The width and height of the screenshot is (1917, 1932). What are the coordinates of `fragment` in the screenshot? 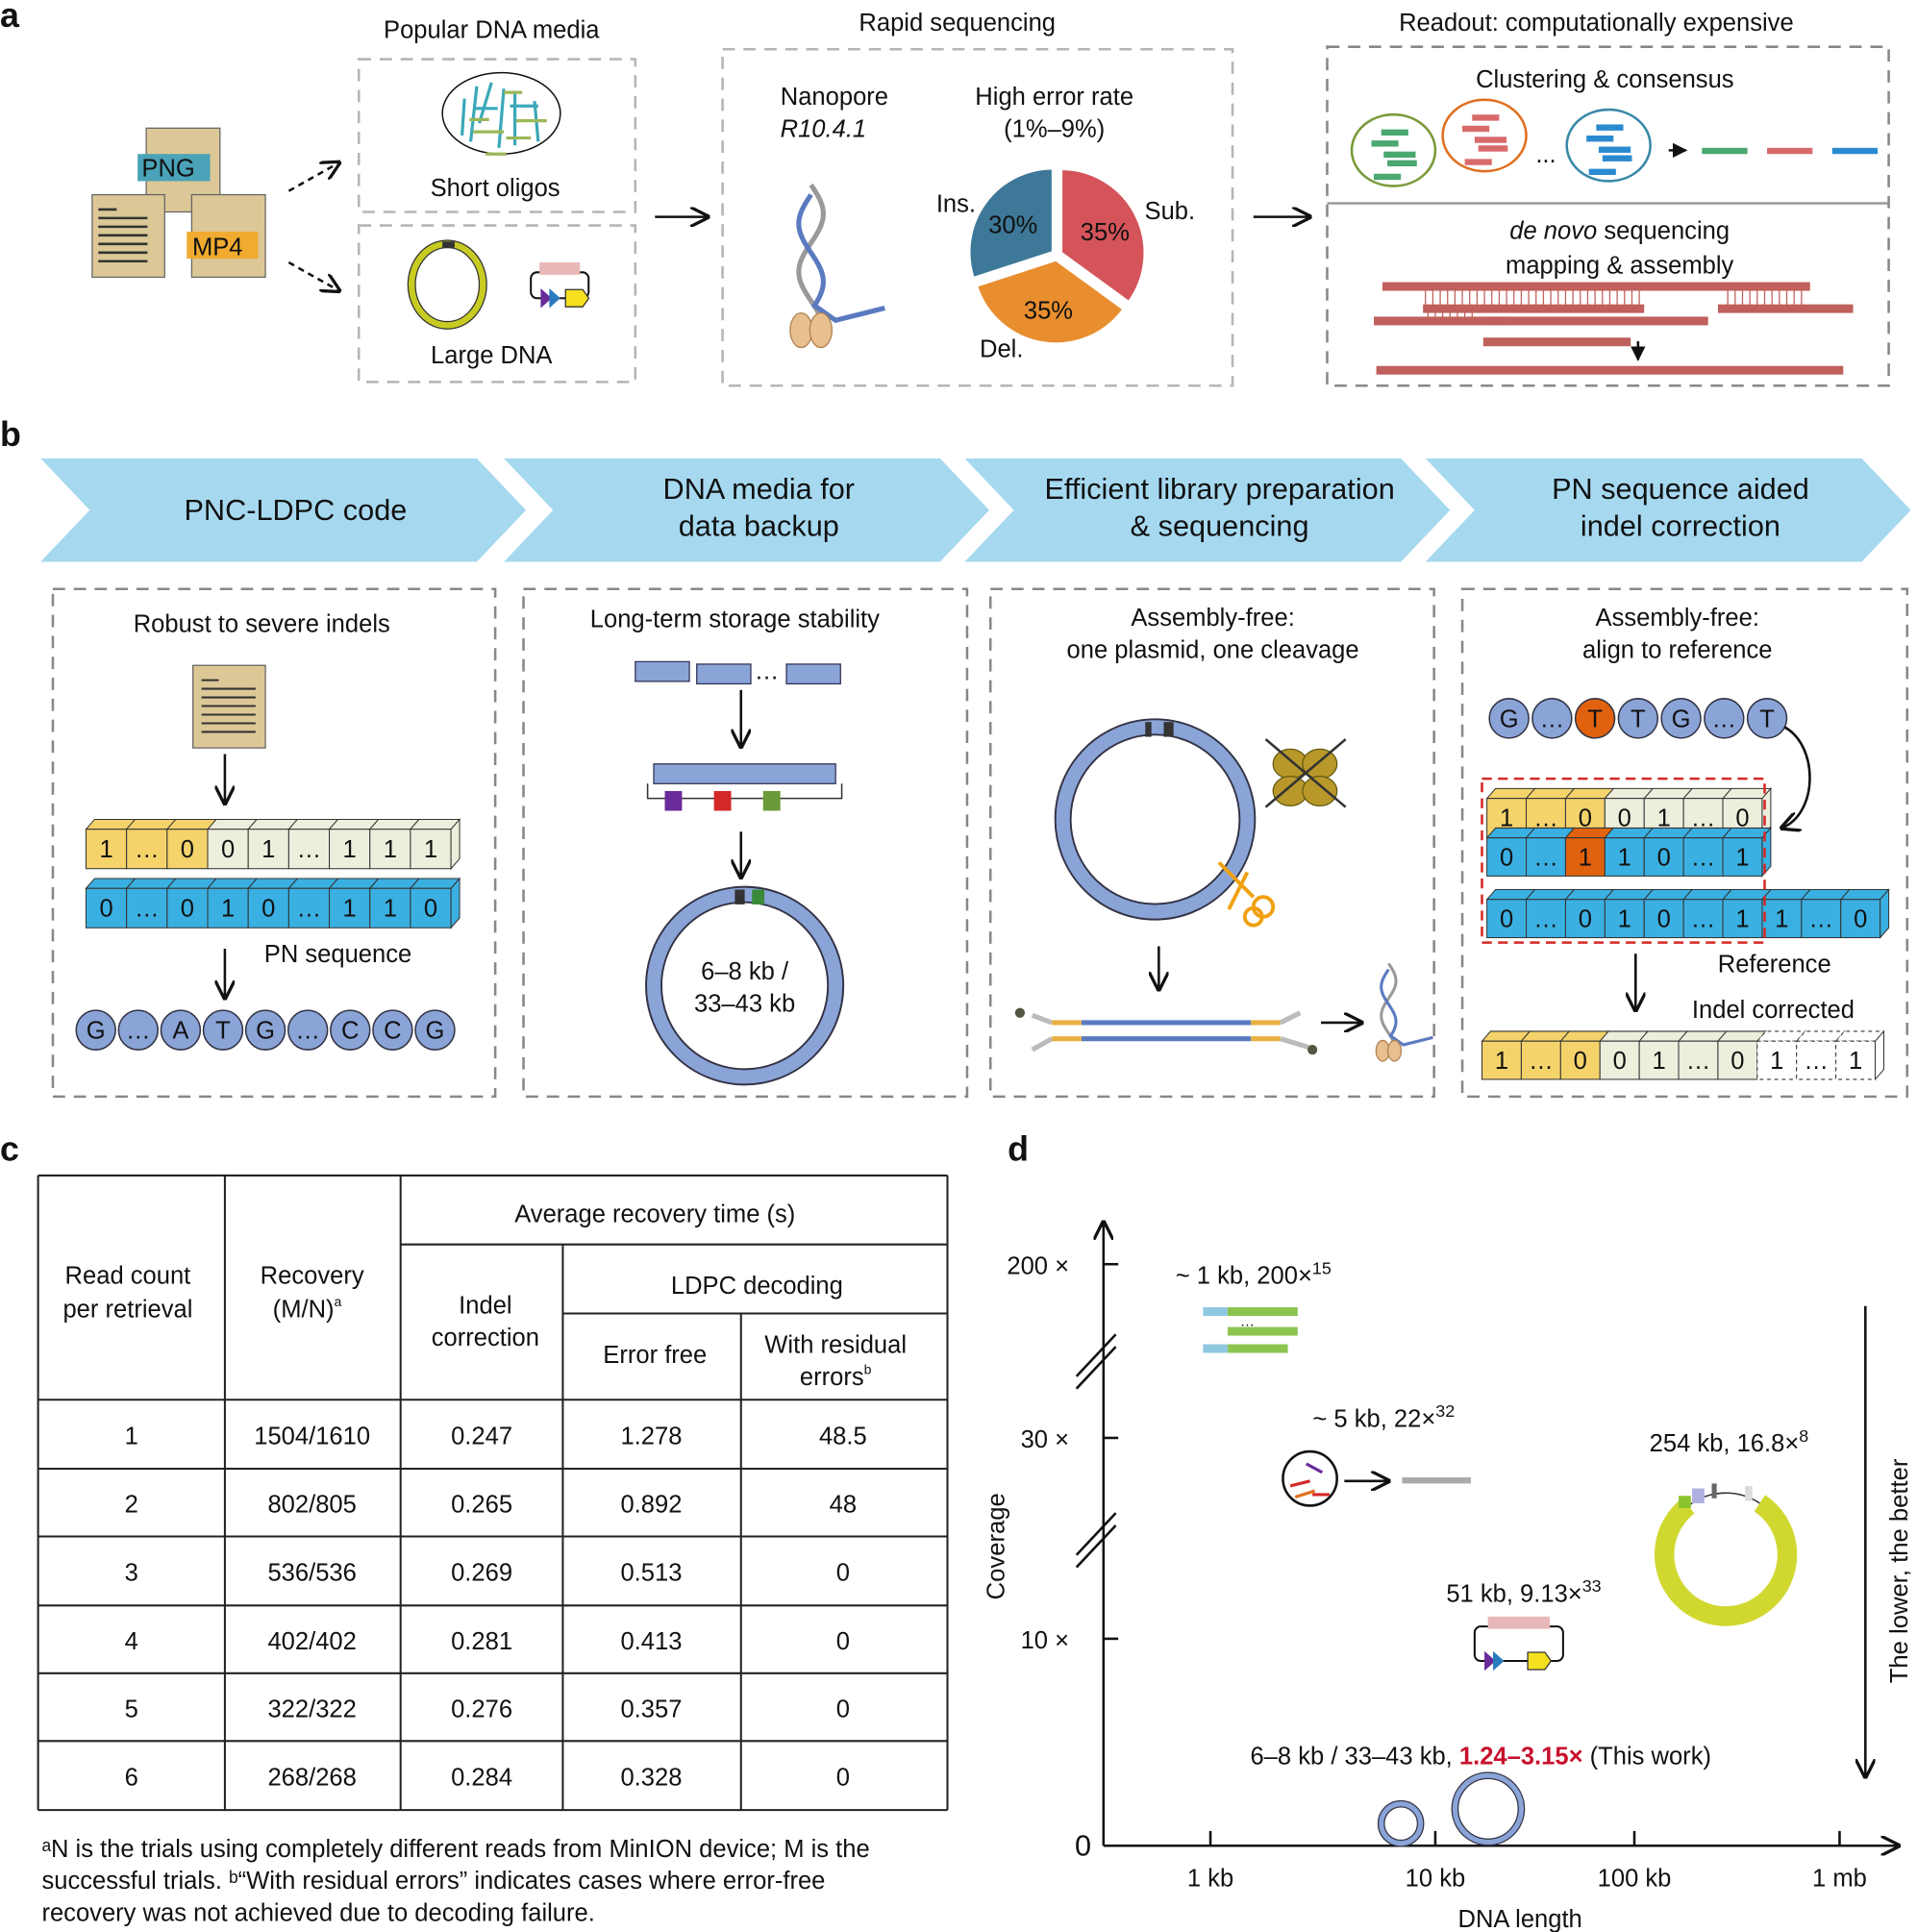 It's located at (1299, 1483).